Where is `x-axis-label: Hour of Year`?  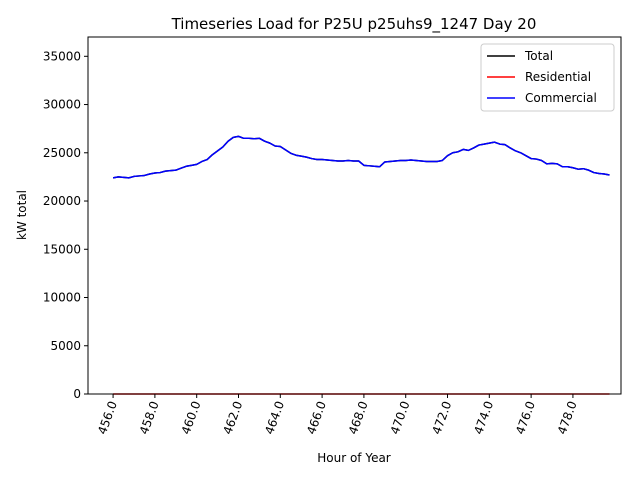 x-axis-label: Hour of Year is located at coordinates (354, 458).